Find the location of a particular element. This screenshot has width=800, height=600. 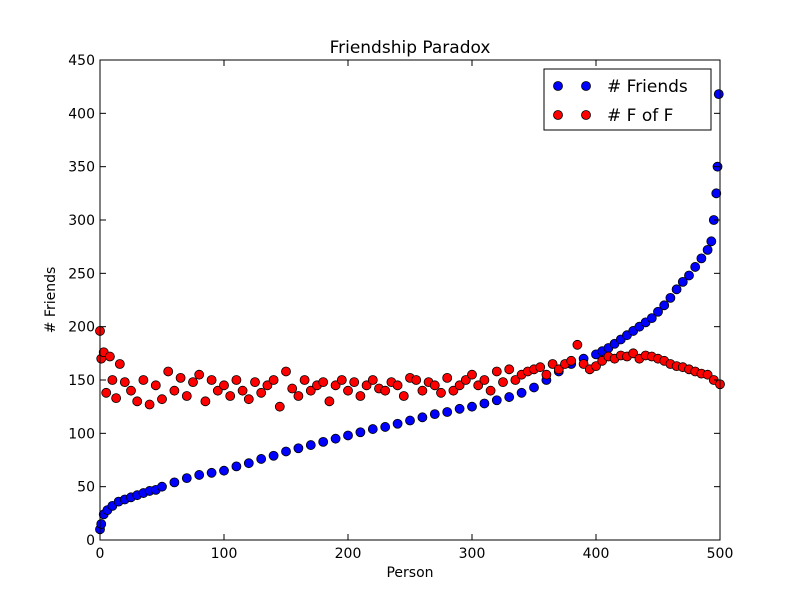

y-tick-label-8: 400 is located at coordinates (81, 114).